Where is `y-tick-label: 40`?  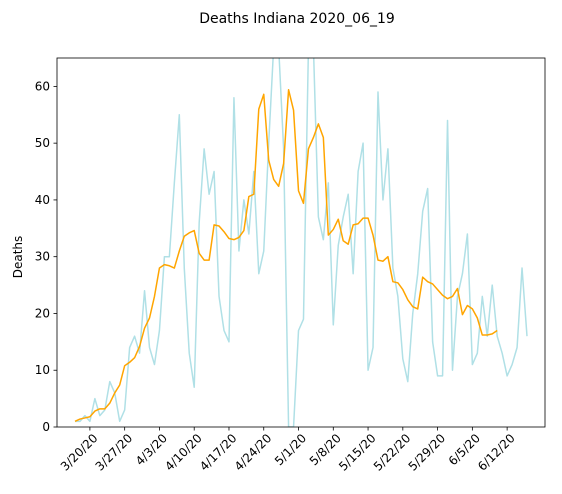
y-tick-label: 40 is located at coordinates (42, 200).